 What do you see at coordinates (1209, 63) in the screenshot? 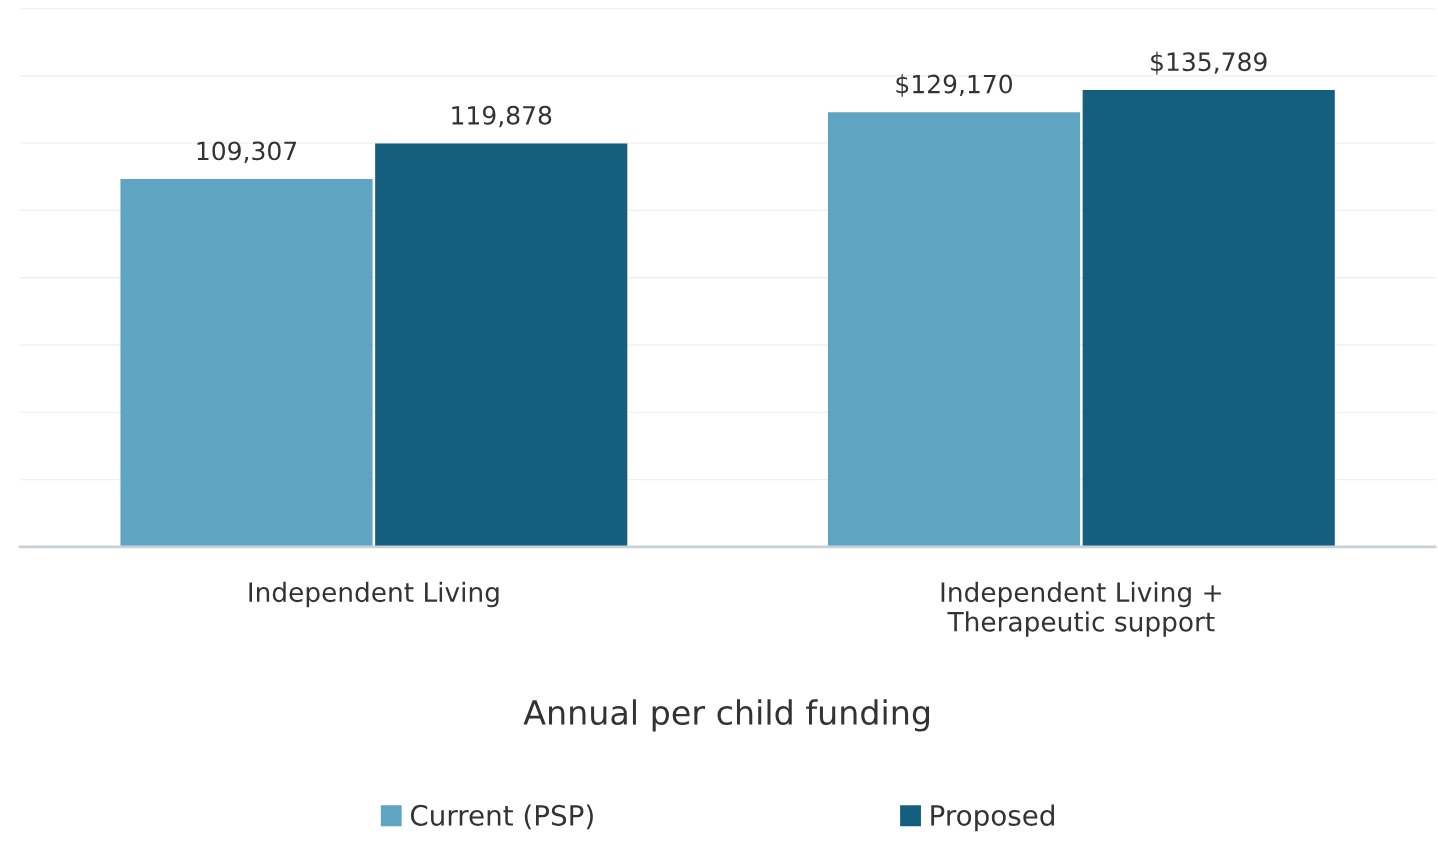
I see `data-label: $135,789` at bounding box center [1209, 63].